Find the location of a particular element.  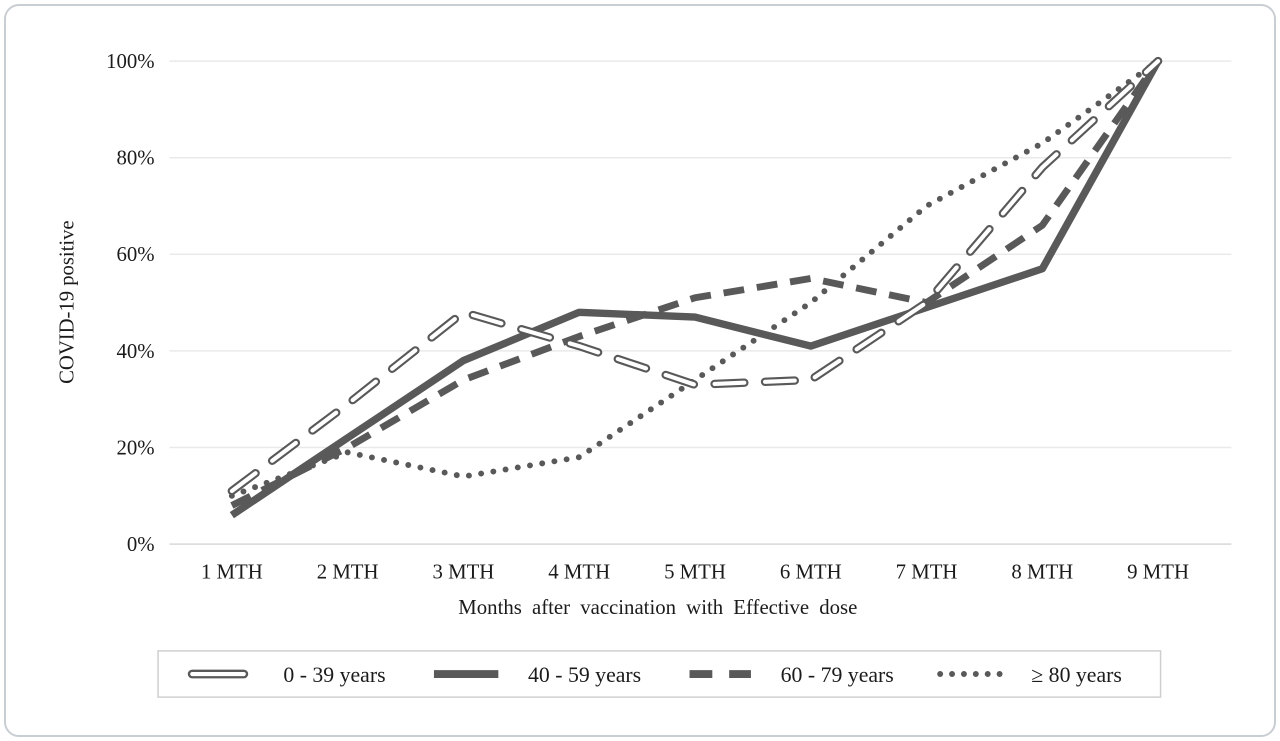

x-tick-label: 8 MTH is located at coordinates (1042, 573).